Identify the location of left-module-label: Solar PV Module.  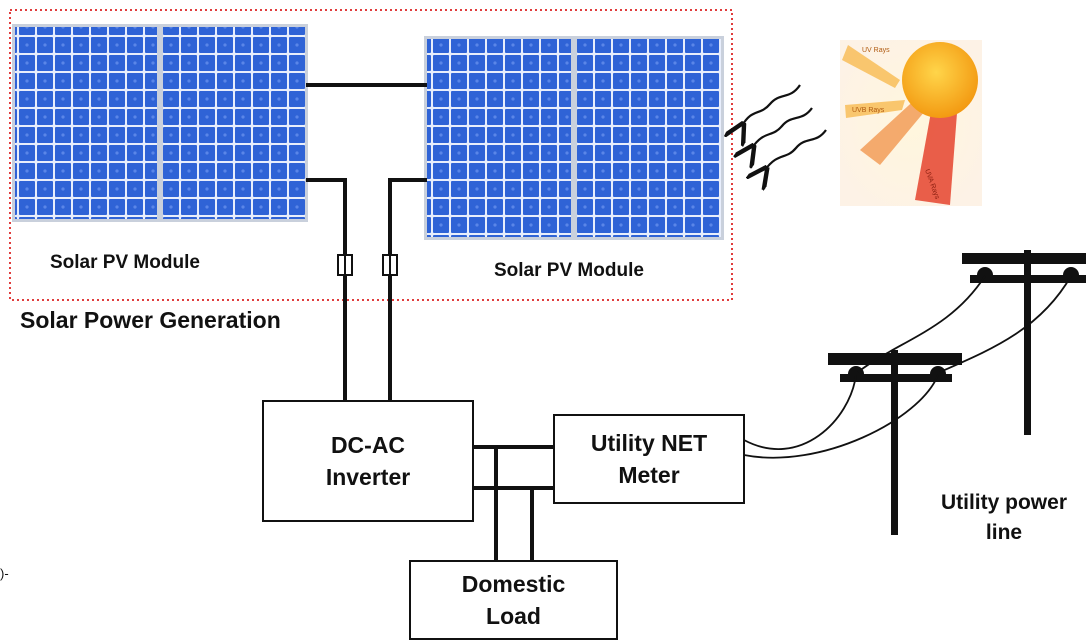
(125, 262).